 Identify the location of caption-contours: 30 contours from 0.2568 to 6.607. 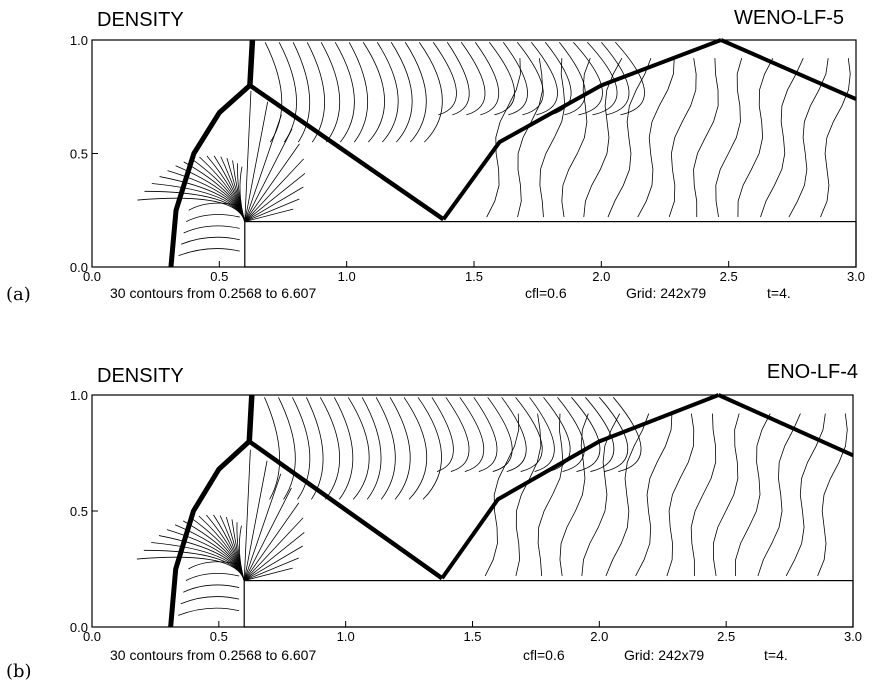
(213, 655).